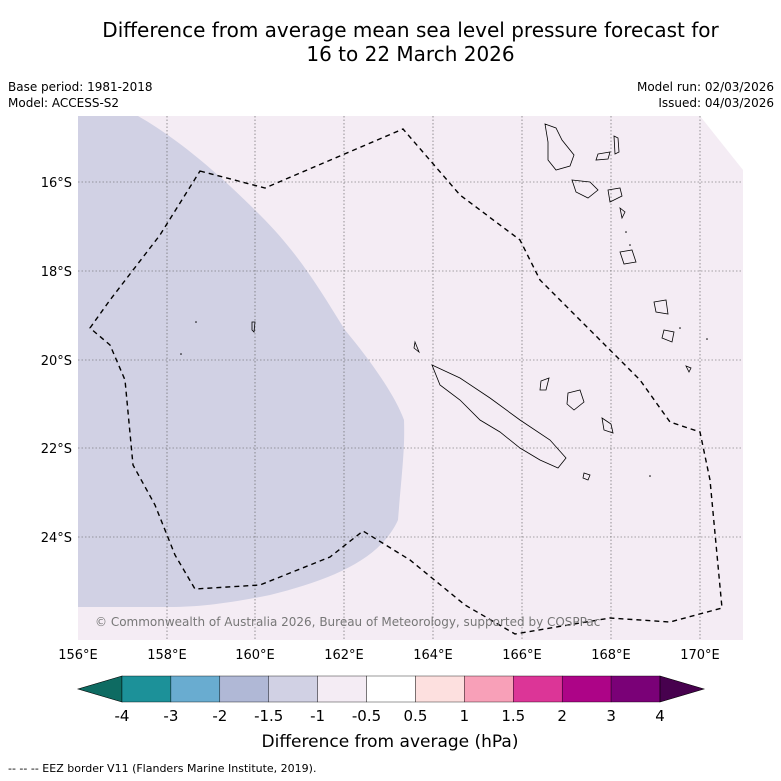 This screenshot has height=781, width=781. Describe the element at coordinates (366, 716) in the screenshot. I see `colorbar-tick-label: -0.5` at that location.